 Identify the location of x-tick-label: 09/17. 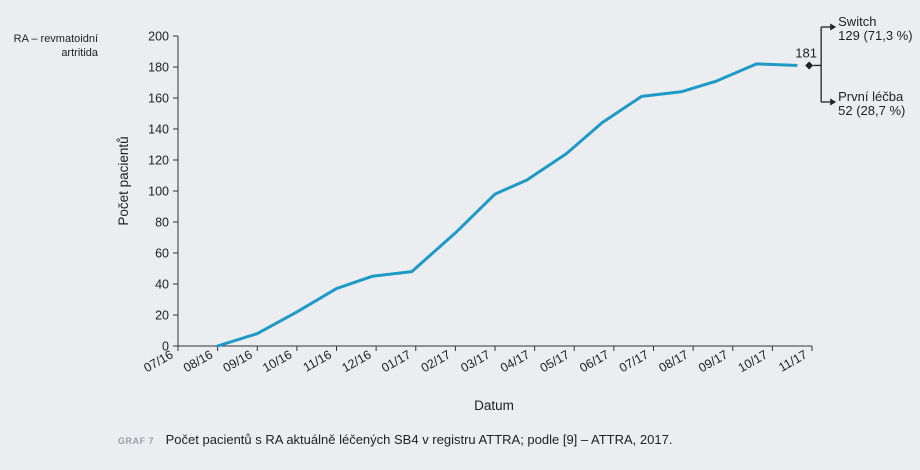
(713, 361).